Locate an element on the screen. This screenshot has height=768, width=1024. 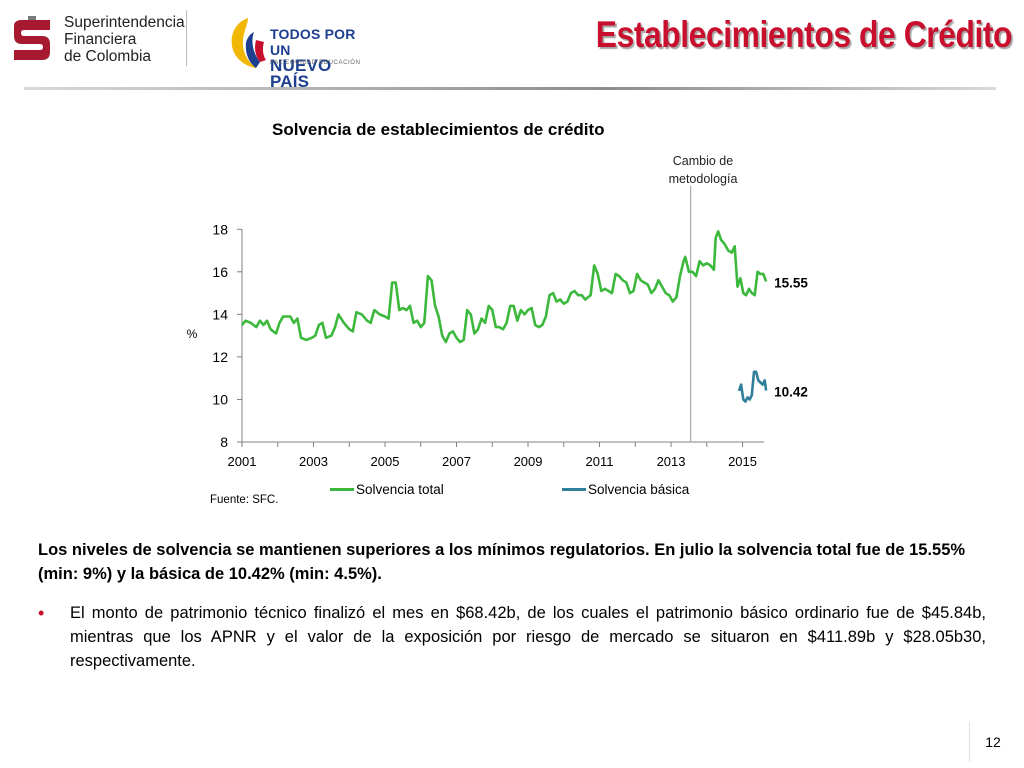
sfc-logo: Superintendencia Financiera de Colombia is located at coordinates (98, 40).